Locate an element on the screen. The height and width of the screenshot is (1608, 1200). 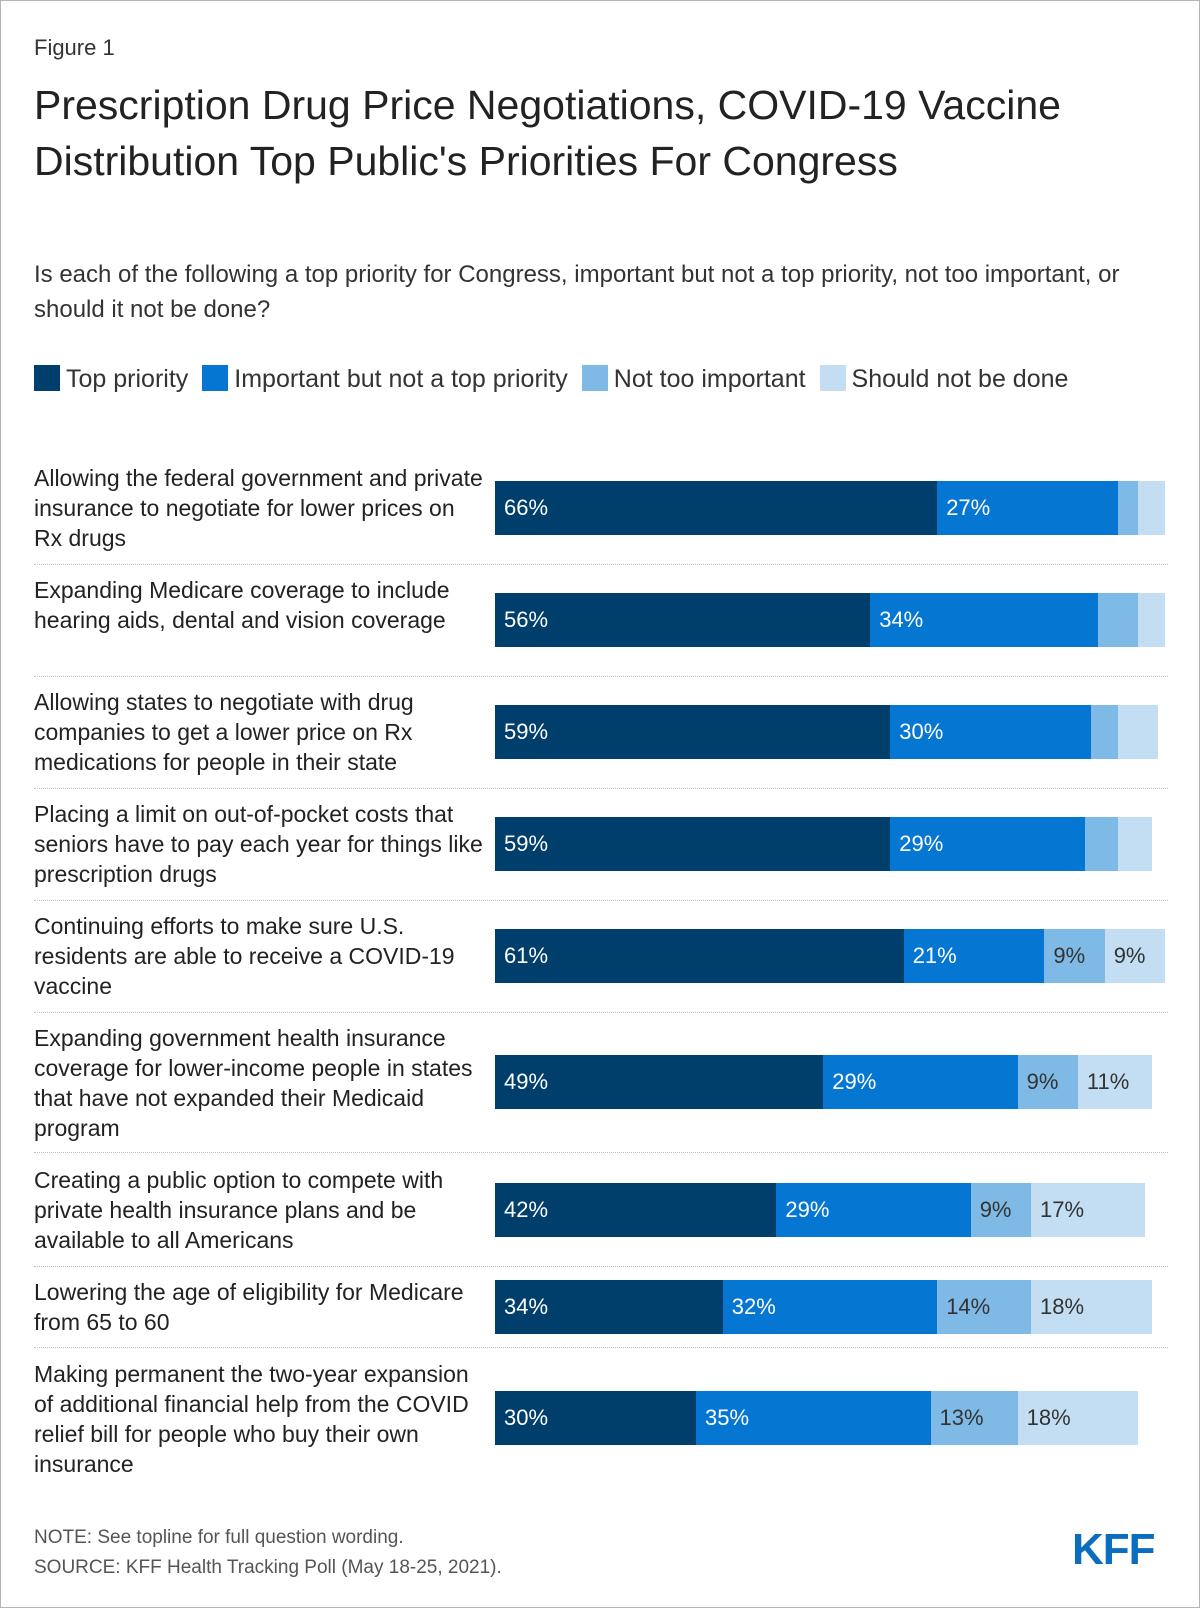
legend-label: Should not be done is located at coordinates (960, 379).